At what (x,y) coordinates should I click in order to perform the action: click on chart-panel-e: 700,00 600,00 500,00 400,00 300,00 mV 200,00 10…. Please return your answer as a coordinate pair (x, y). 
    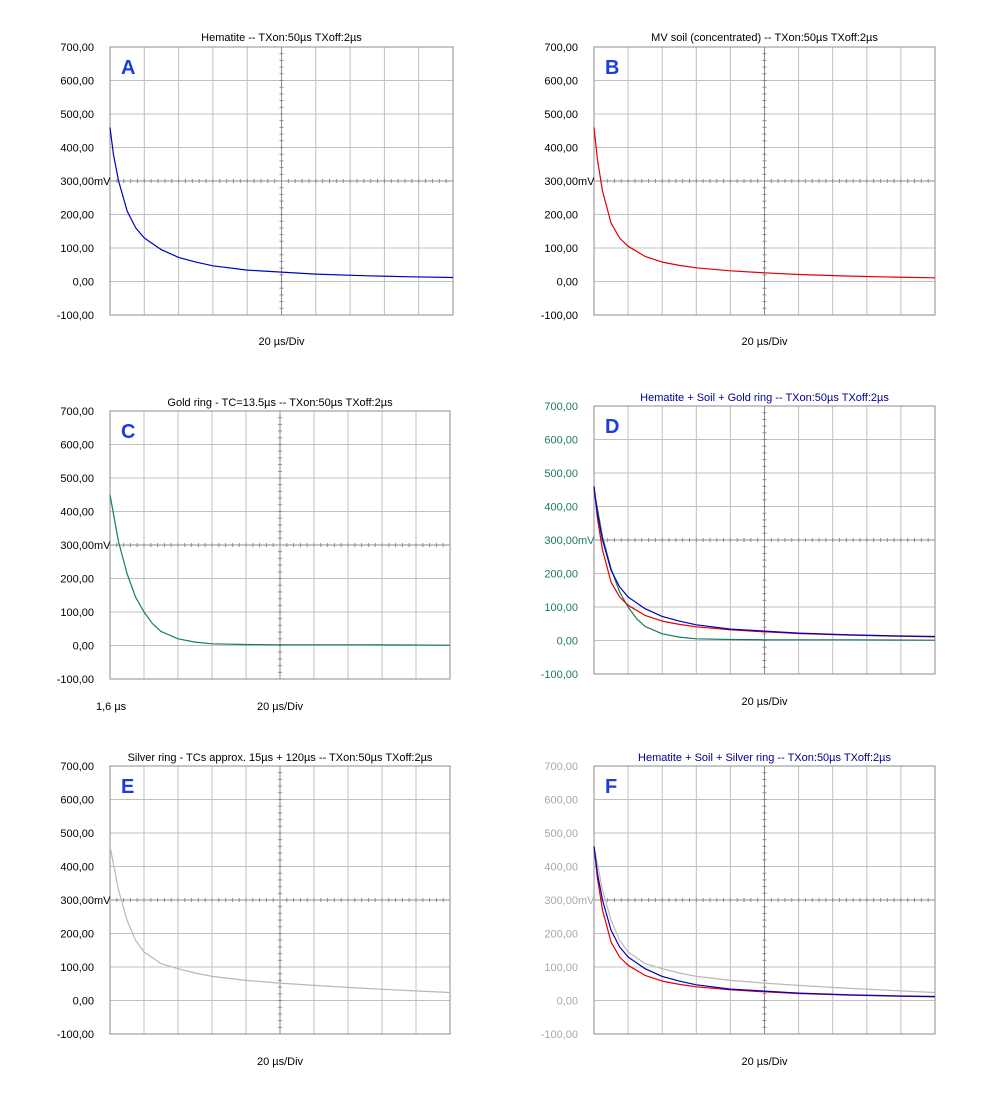
    Looking at the image, I should click on (254, 910).